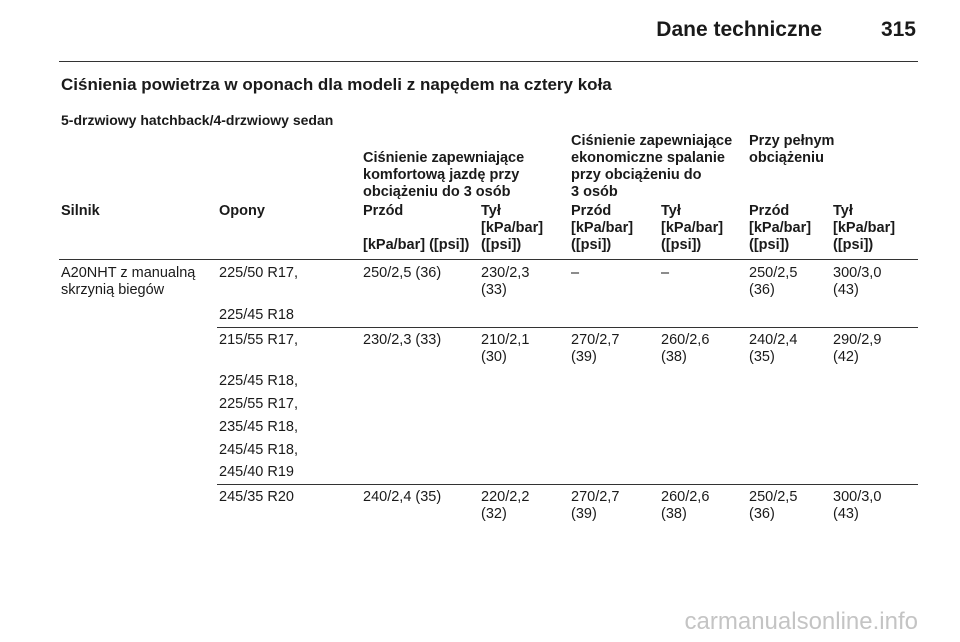 This screenshot has height=642, width=960. Describe the element at coordinates (259, 381) in the screenshot. I see `tyre-size: 225/45 R18,` at that location.